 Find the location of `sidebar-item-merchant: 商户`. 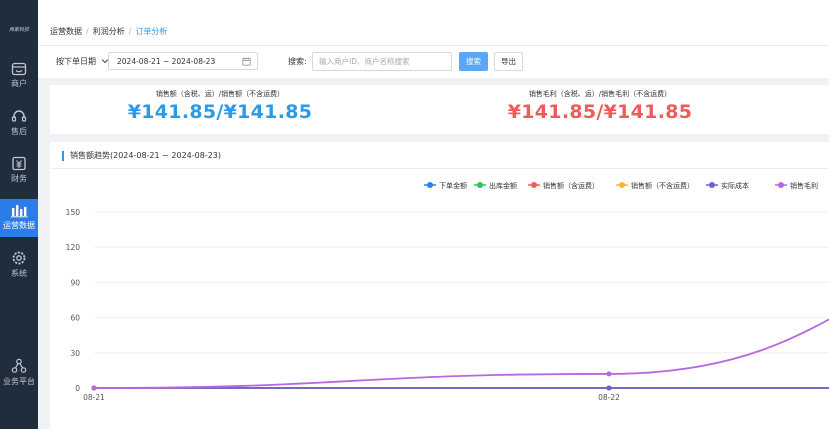

sidebar-item-merchant: 商户 is located at coordinates (19, 79).